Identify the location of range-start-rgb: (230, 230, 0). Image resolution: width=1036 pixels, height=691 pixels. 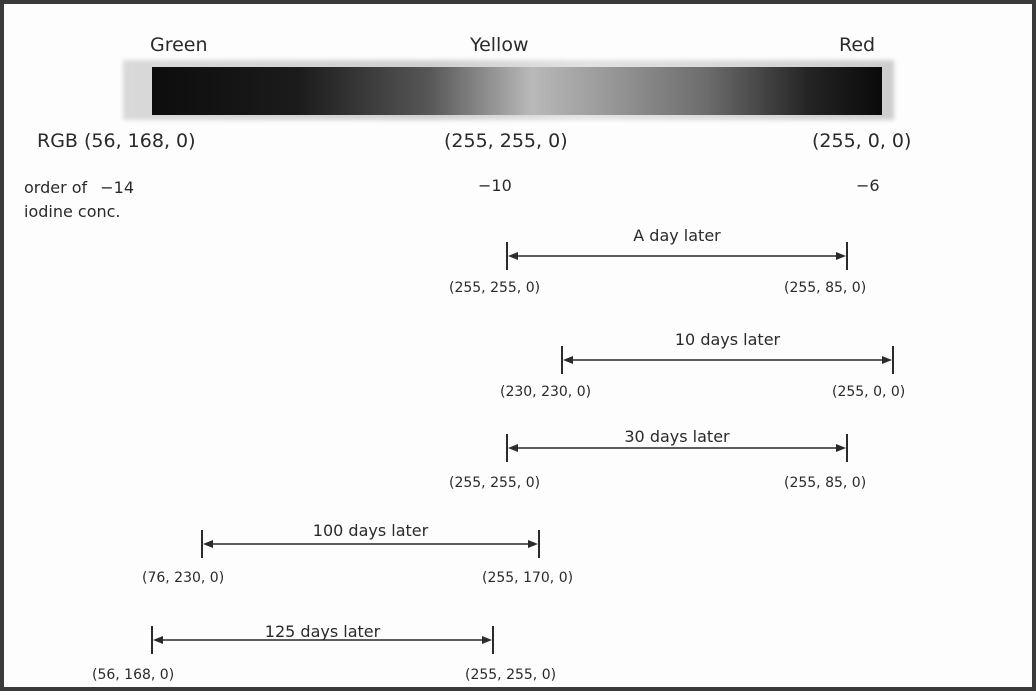
(546, 392).